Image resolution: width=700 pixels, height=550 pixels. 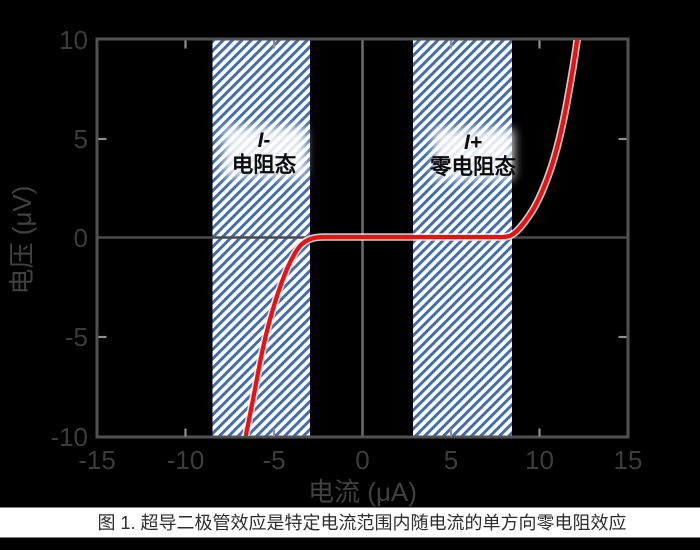 I want to click on y-tick-label: -10, so click(x=69, y=437).